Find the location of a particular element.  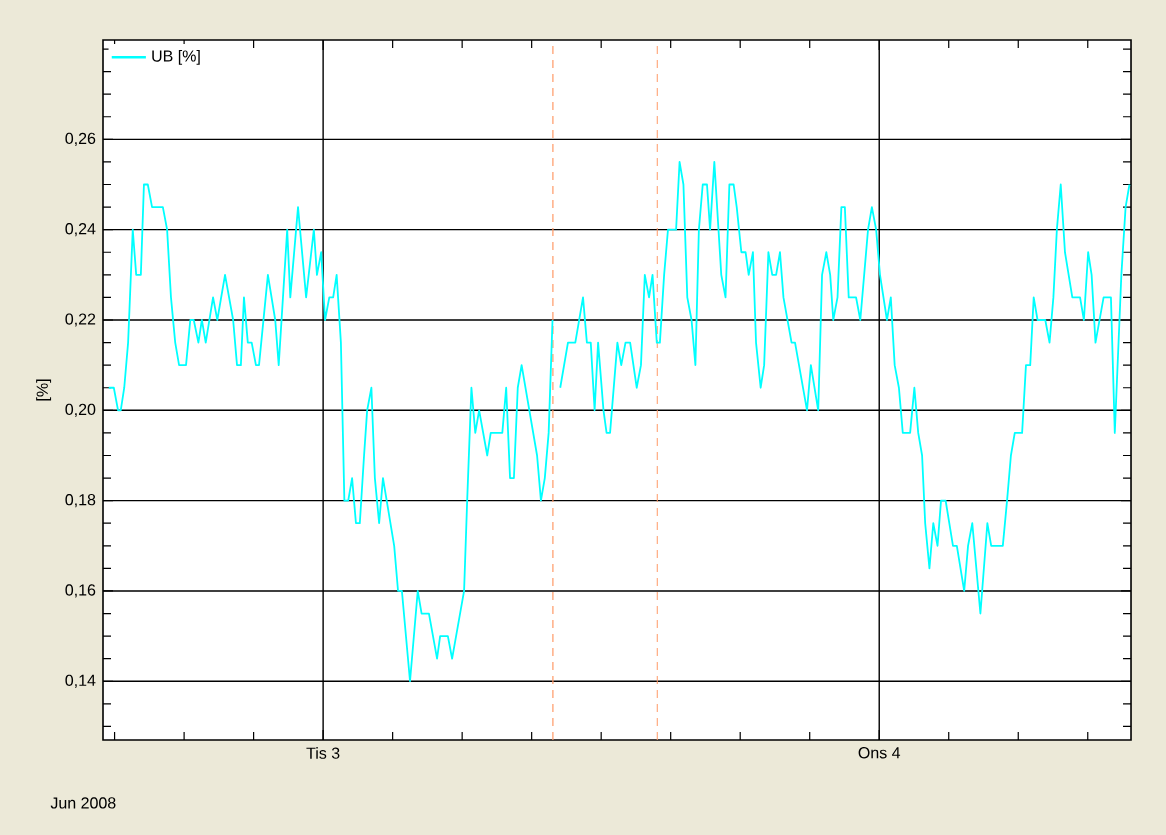

legend-label: UB [%] is located at coordinates (176, 57).